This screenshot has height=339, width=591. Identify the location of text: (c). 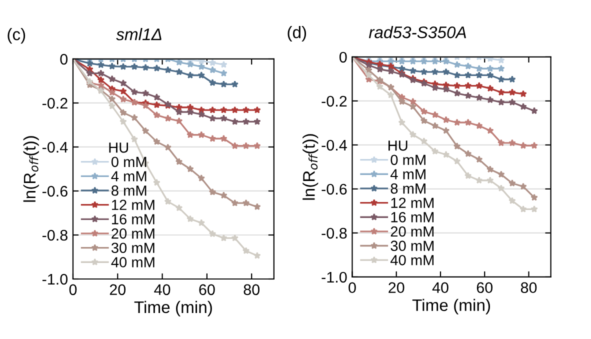
(17, 36).